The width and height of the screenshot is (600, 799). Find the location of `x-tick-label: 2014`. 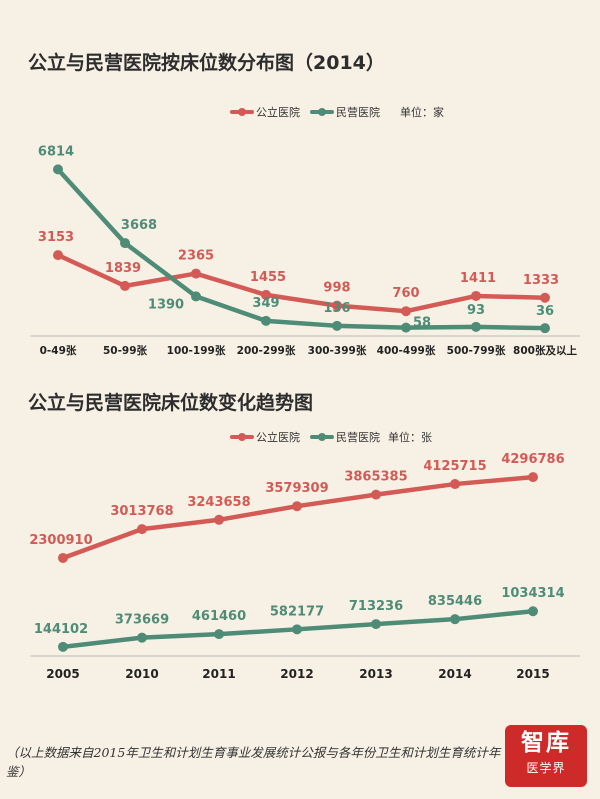

x-tick-label: 2014 is located at coordinates (454, 674).